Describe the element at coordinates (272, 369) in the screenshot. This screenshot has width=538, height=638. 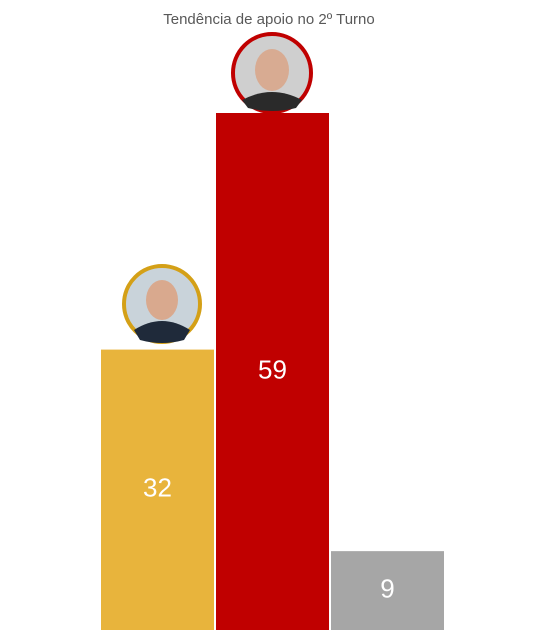
I see `value-label: 59` at that location.